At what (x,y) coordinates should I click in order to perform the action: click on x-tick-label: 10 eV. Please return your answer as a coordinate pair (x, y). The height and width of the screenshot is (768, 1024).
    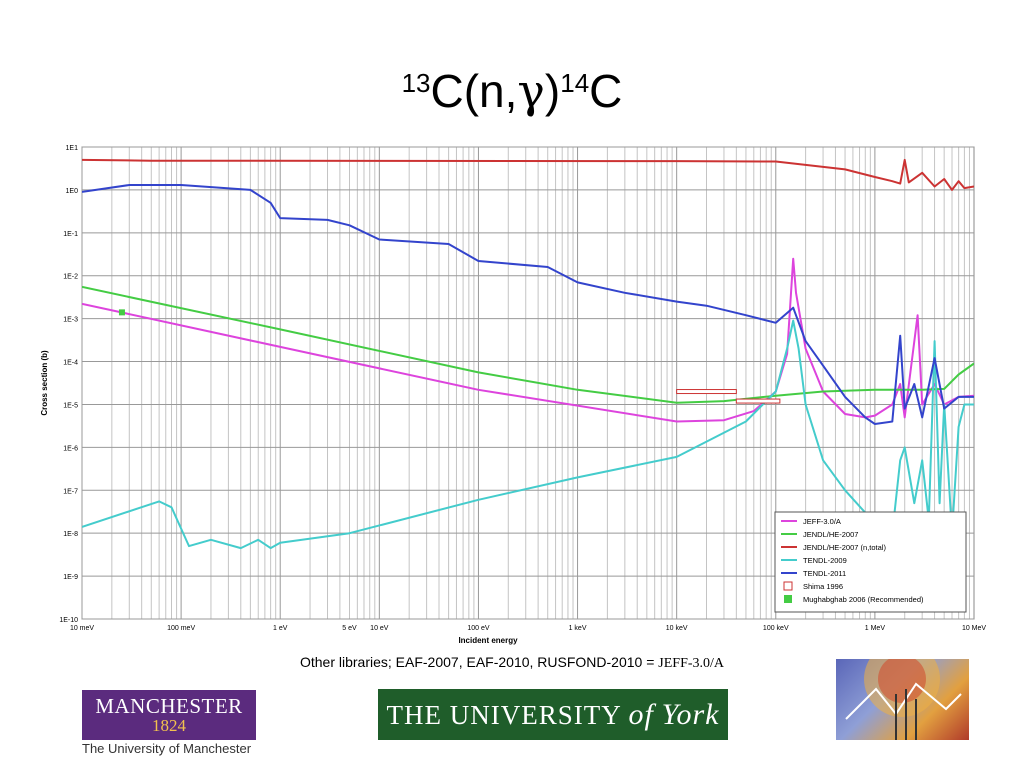
    Looking at the image, I should click on (379, 628).